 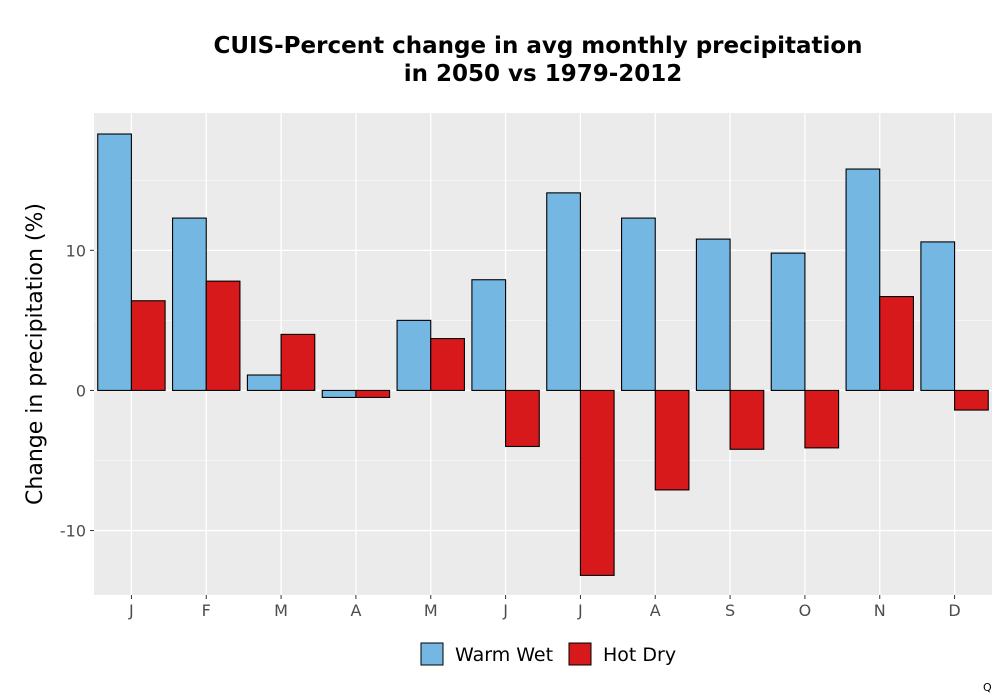 I want to click on y-axis-ticks: -10 0 10, so click(x=77, y=391).